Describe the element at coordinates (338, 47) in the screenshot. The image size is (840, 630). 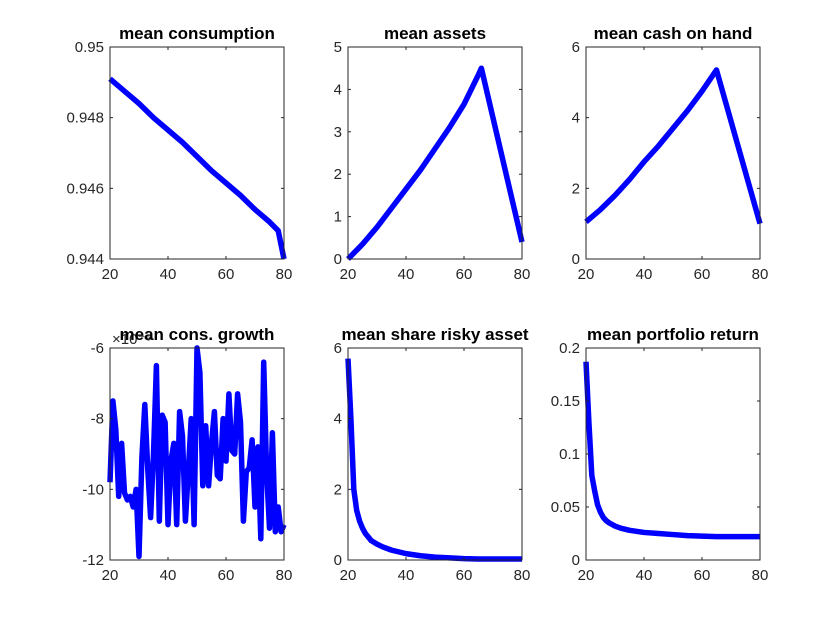
I see `y-tick-label: 5` at that location.